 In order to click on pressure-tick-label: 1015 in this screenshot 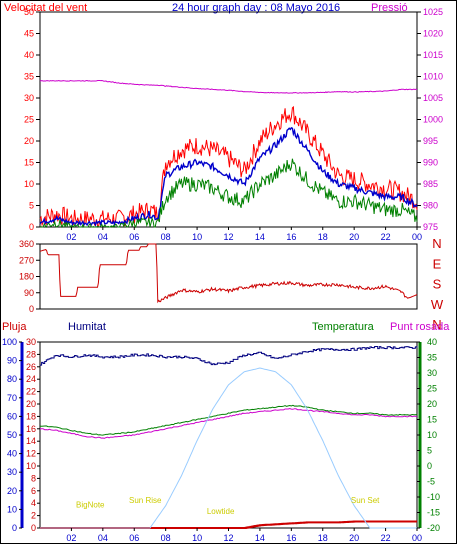, I will do `click(433, 55)`.